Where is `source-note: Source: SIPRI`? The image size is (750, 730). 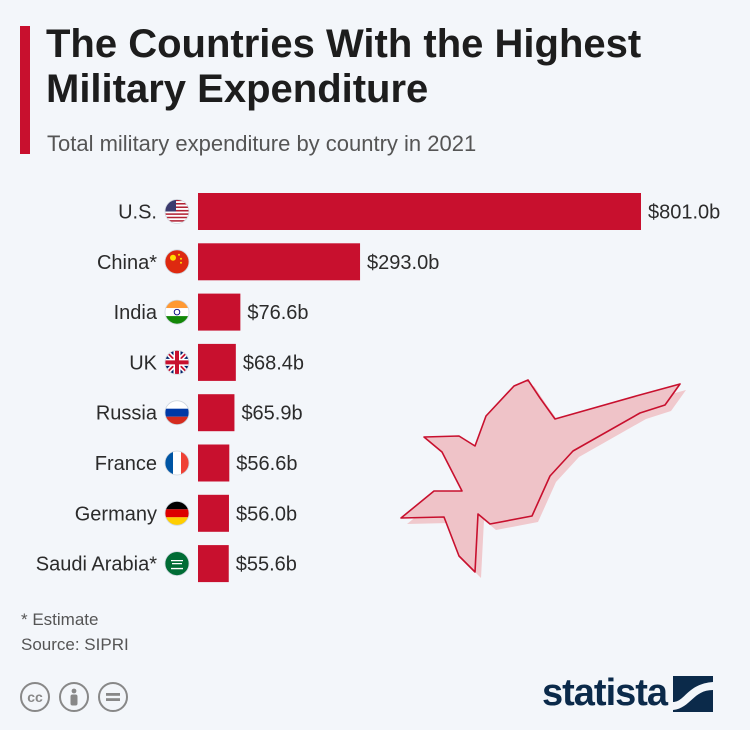
source-note: Source: SIPRI is located at coordinates (75, 644).